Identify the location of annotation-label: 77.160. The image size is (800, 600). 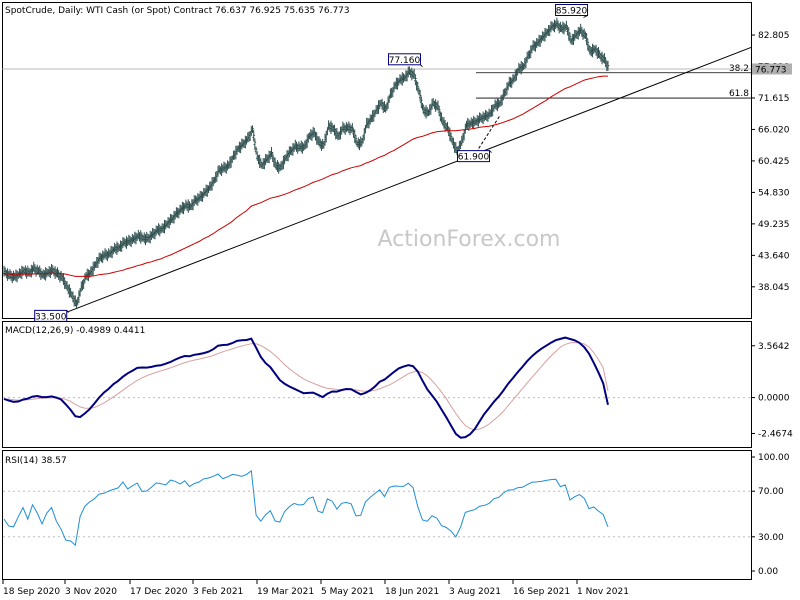
(405, 61).